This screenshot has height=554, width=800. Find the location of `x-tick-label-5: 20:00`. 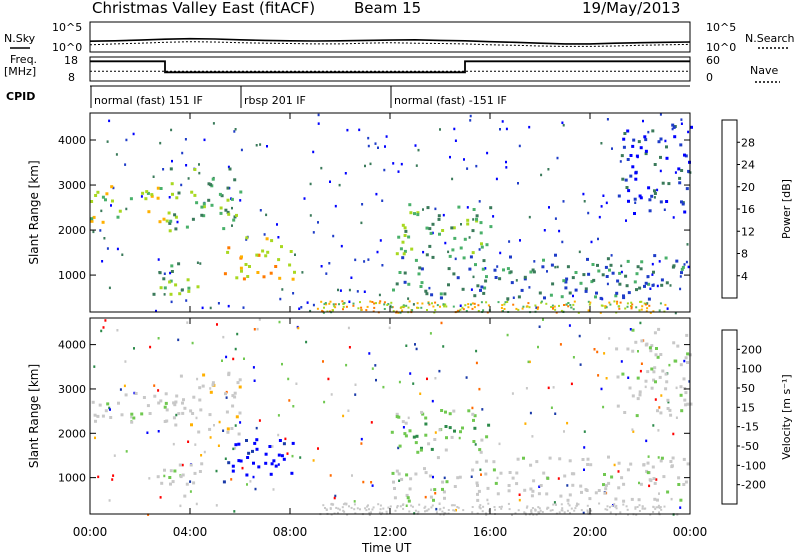

x-tick-label-5: 20:00 is located at coordinates (590, 532).